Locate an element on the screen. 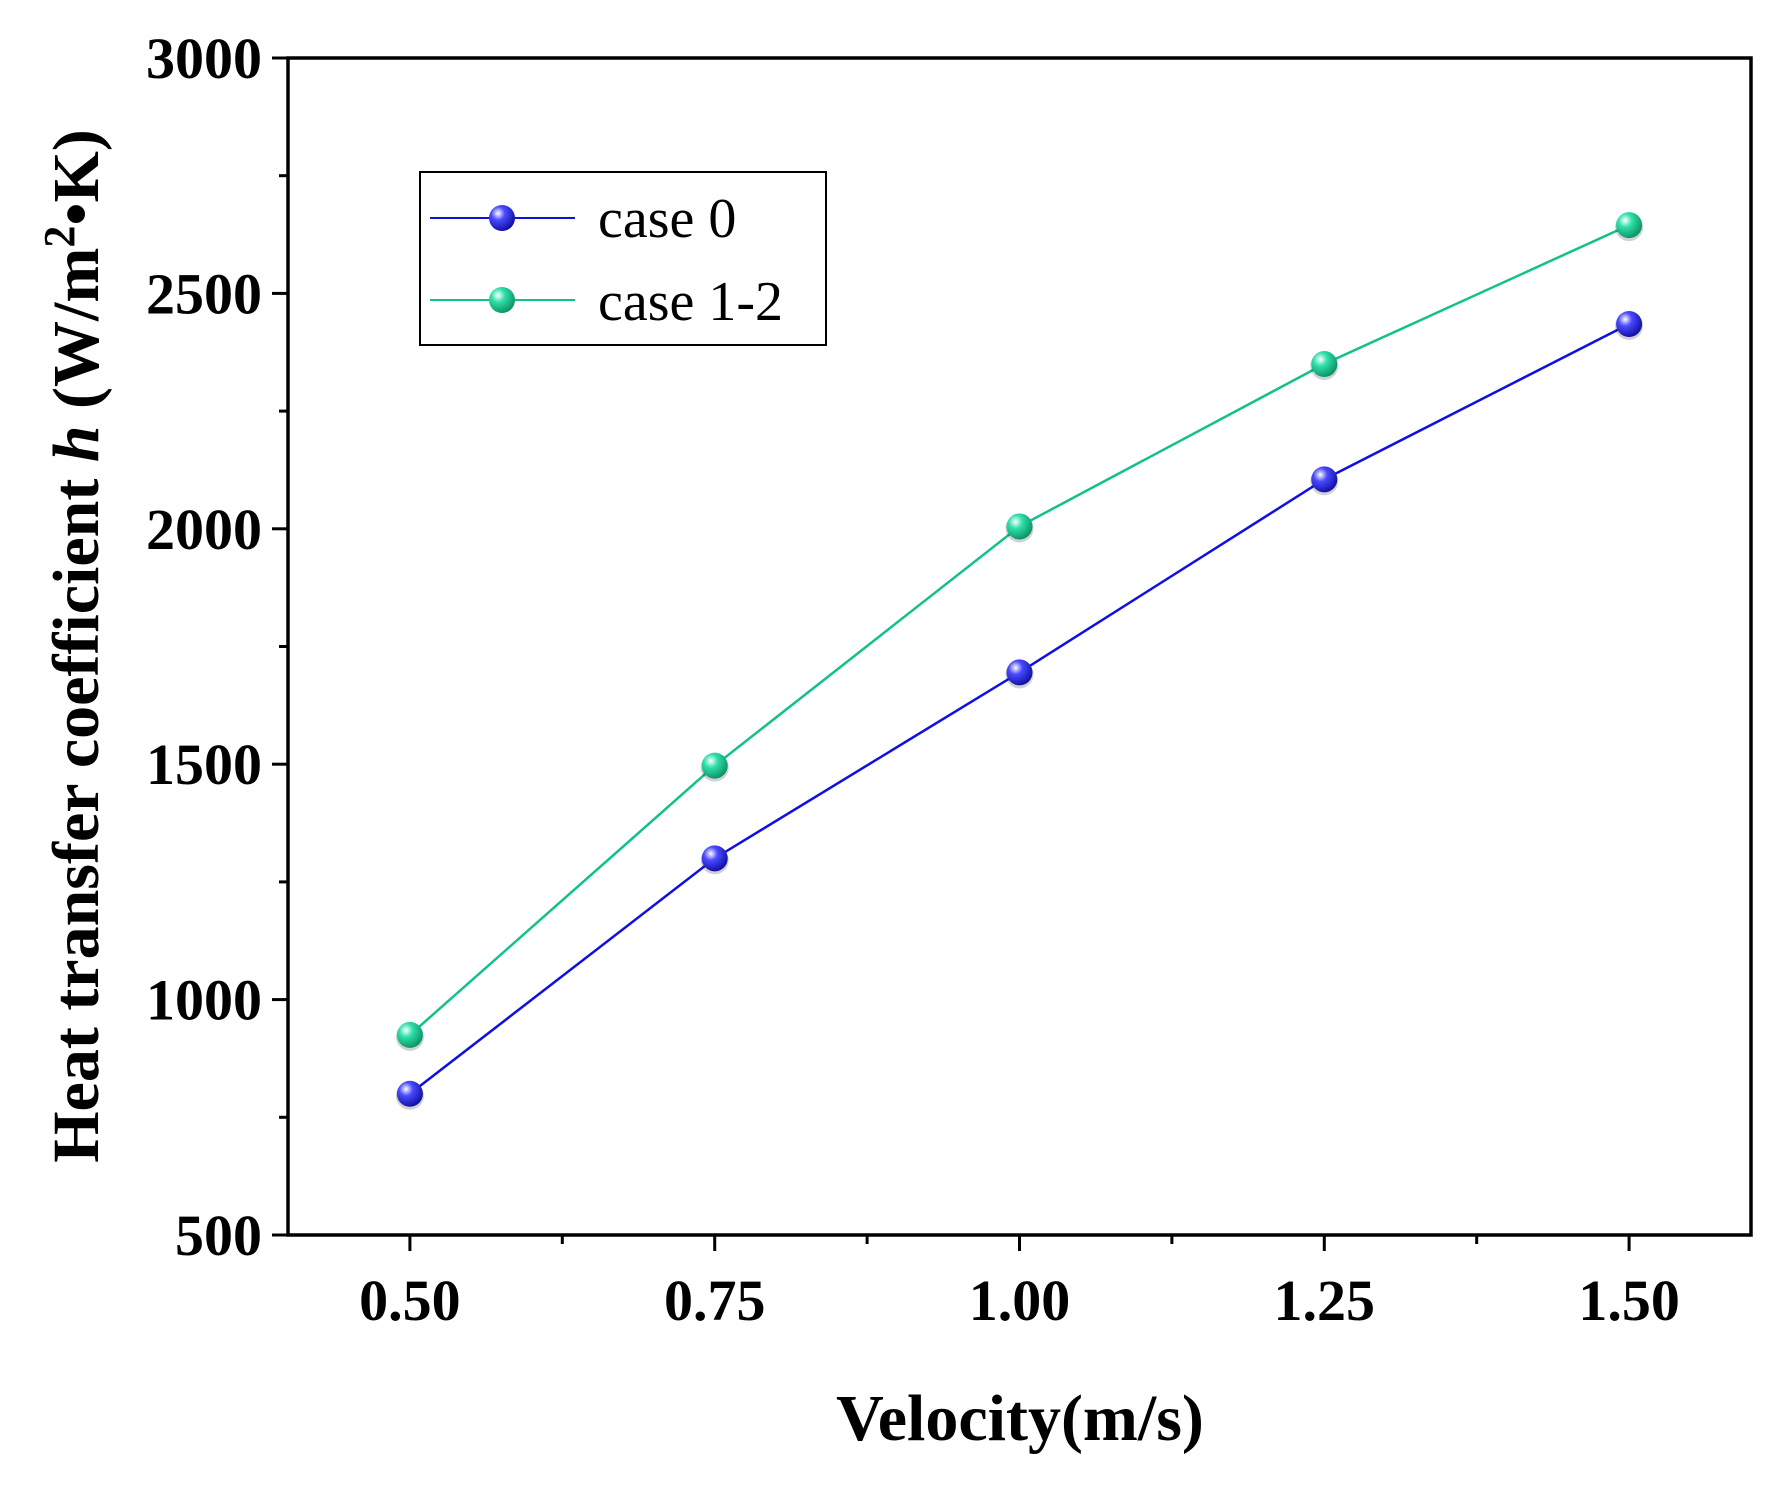 The width and height of the screenshot is (1780, 1487). y-axis-title: Heat transfer coefficient h (W/m2•K) is located at coordinates (74, 646).